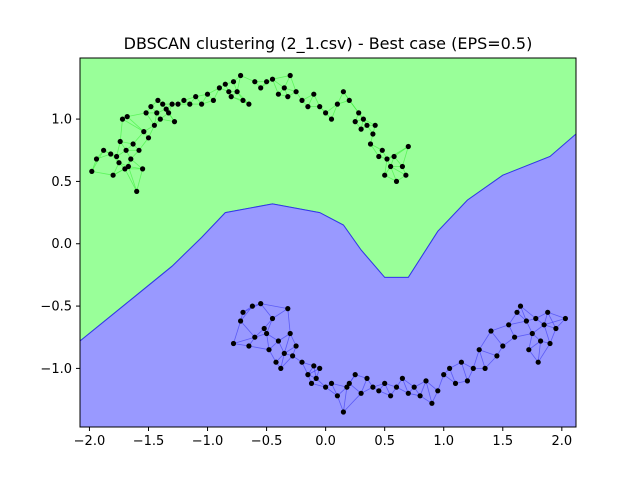 This screenshot has height=480, width=640. Describe the element at coordinates (443, 441) in the screenshot. I see `x-tick-label: 1.0` at that location.